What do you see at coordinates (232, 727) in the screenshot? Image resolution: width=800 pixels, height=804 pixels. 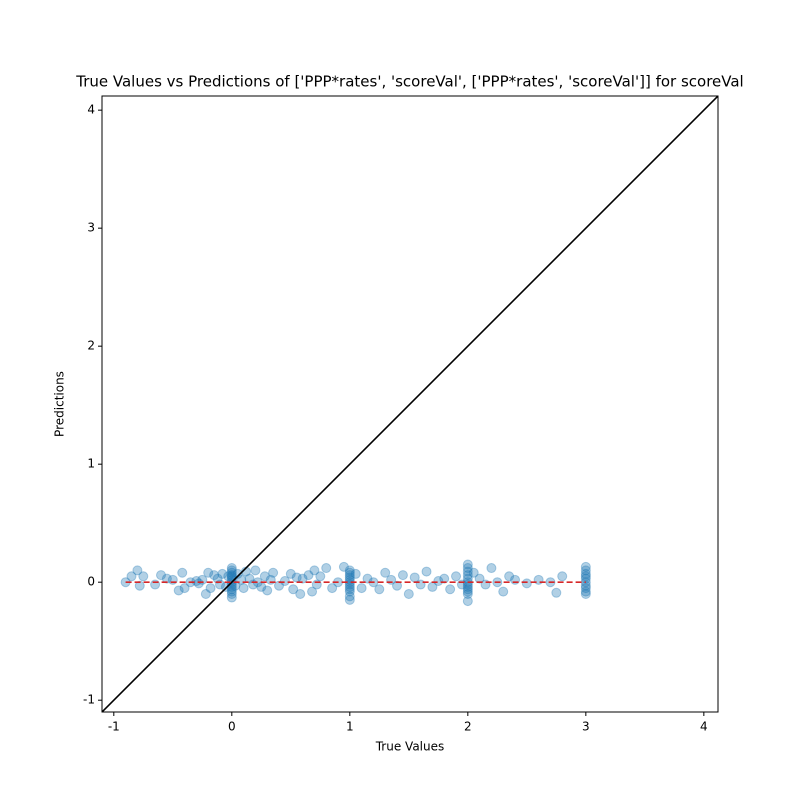 I see `x-tick-label: 0` at bounding box center [232, 727].